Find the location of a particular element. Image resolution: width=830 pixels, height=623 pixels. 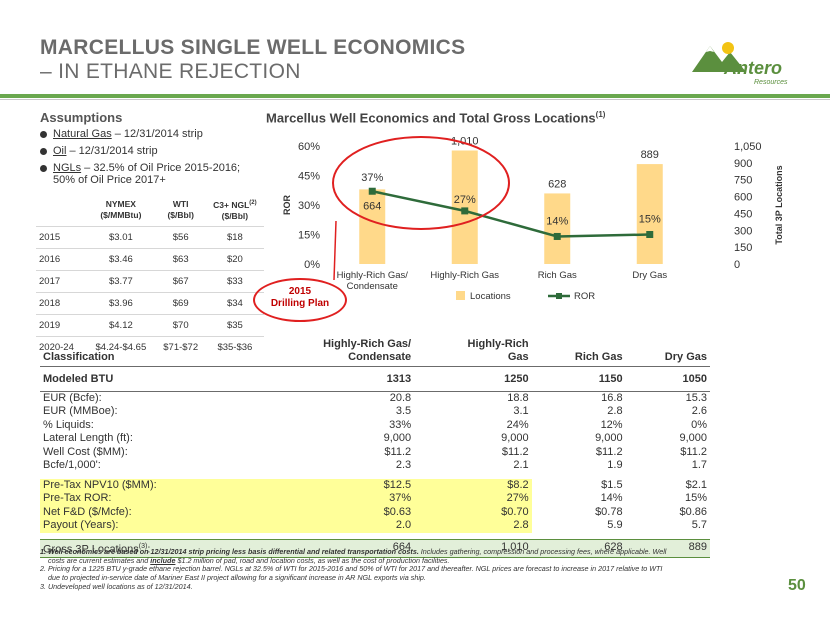

highlight-oval is located at coordinates (421, 183).